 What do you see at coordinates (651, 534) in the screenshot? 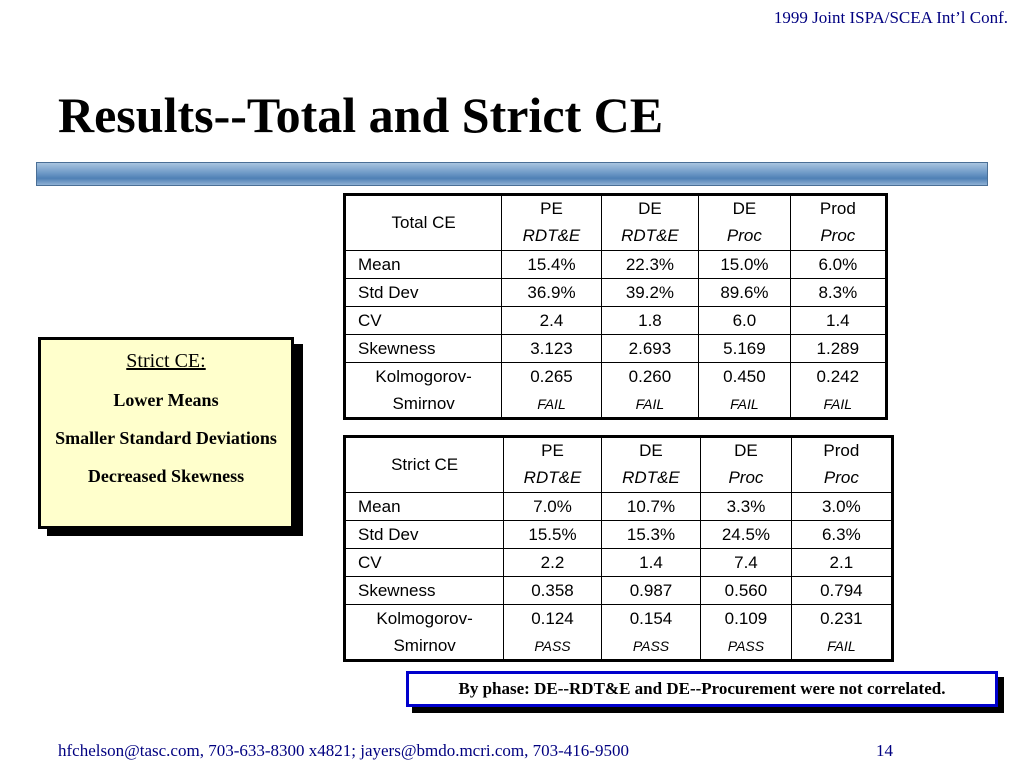
I see `table-cell: 15.3%` at bounding box center [651, 534].